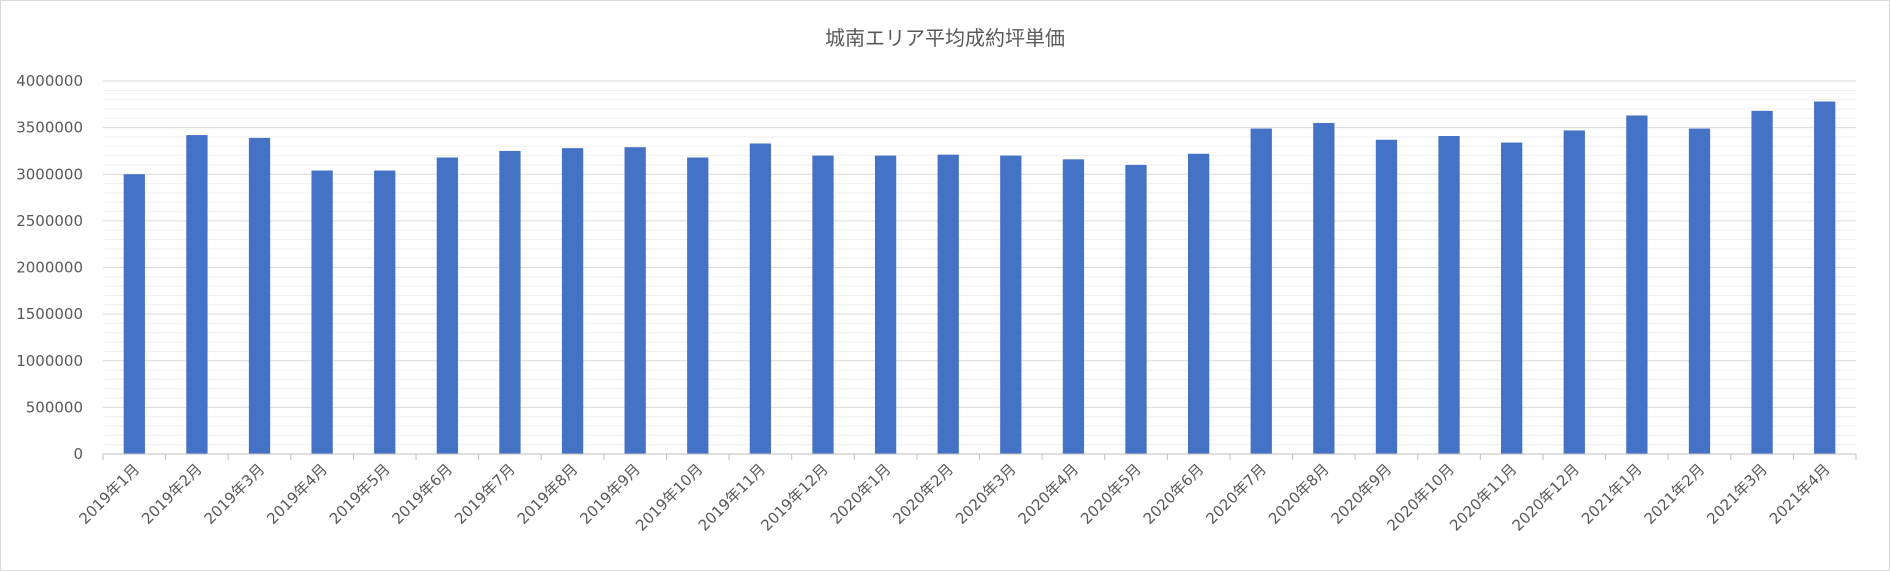 This screenshot has width=1890, height=571. I want to click on y-tick-label: 2500000, so click(49, 221).